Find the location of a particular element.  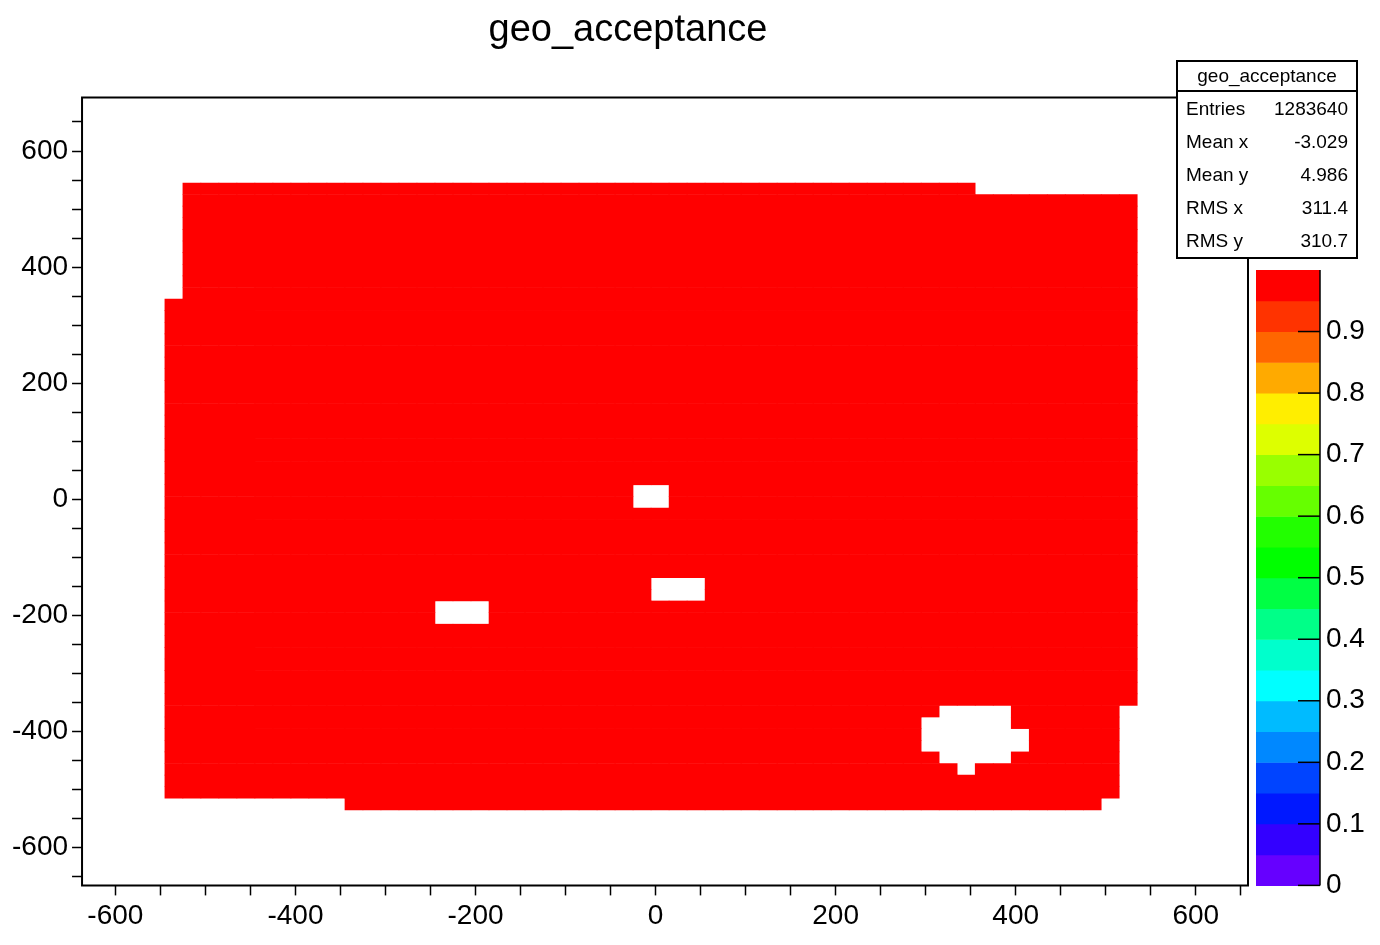

x-tick-label: 0 is located at coordinates (655, 914).